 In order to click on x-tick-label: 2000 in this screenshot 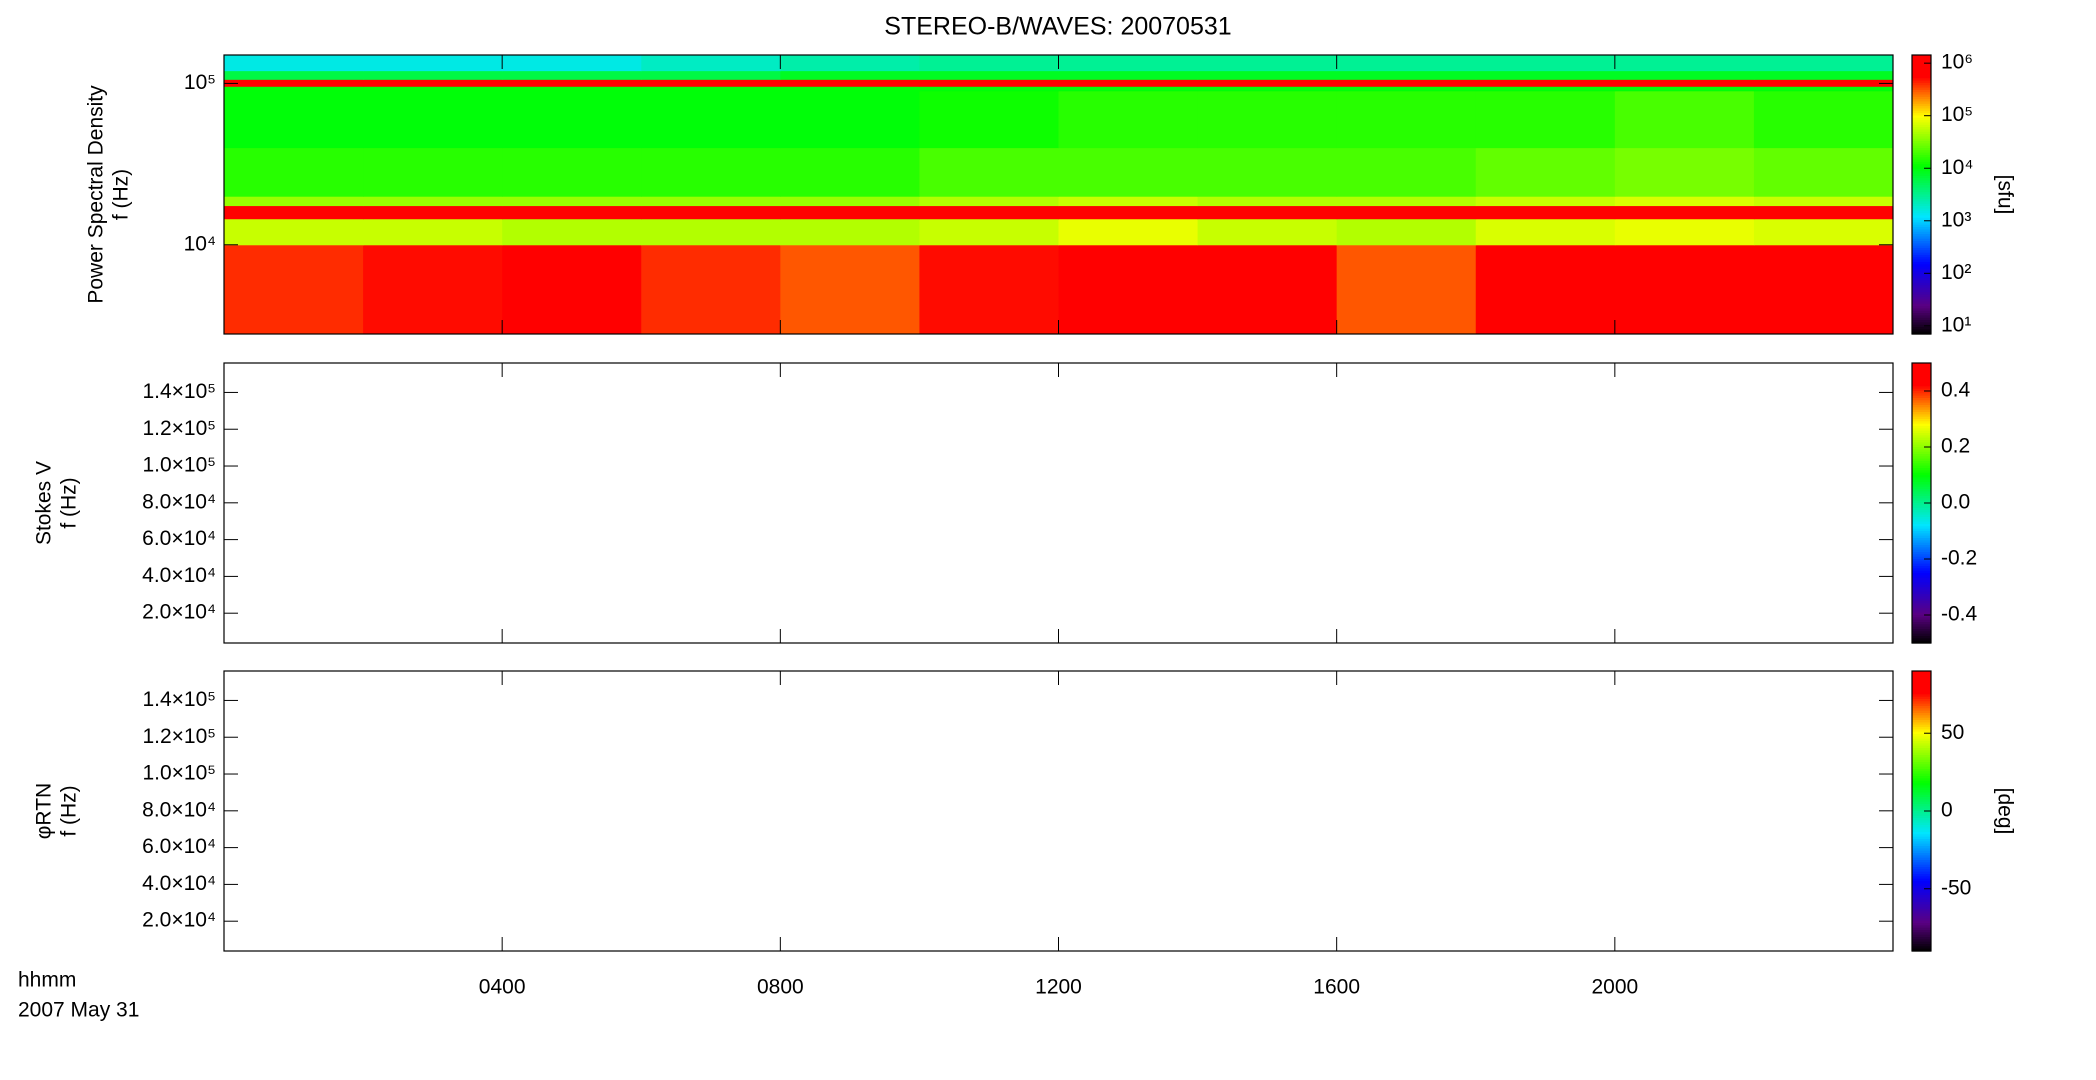, I will do `click(1614, 987)`.